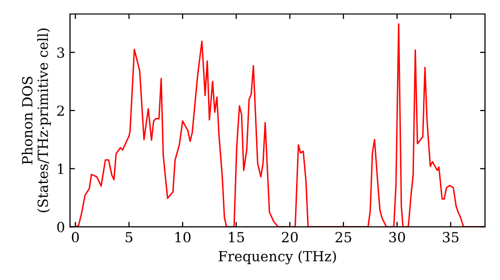 The width and height of the screenshot is (500, 280). Describe the element at coordinates (61, 169) in the screenshot. I see `y-tick-label: 1` at that location.